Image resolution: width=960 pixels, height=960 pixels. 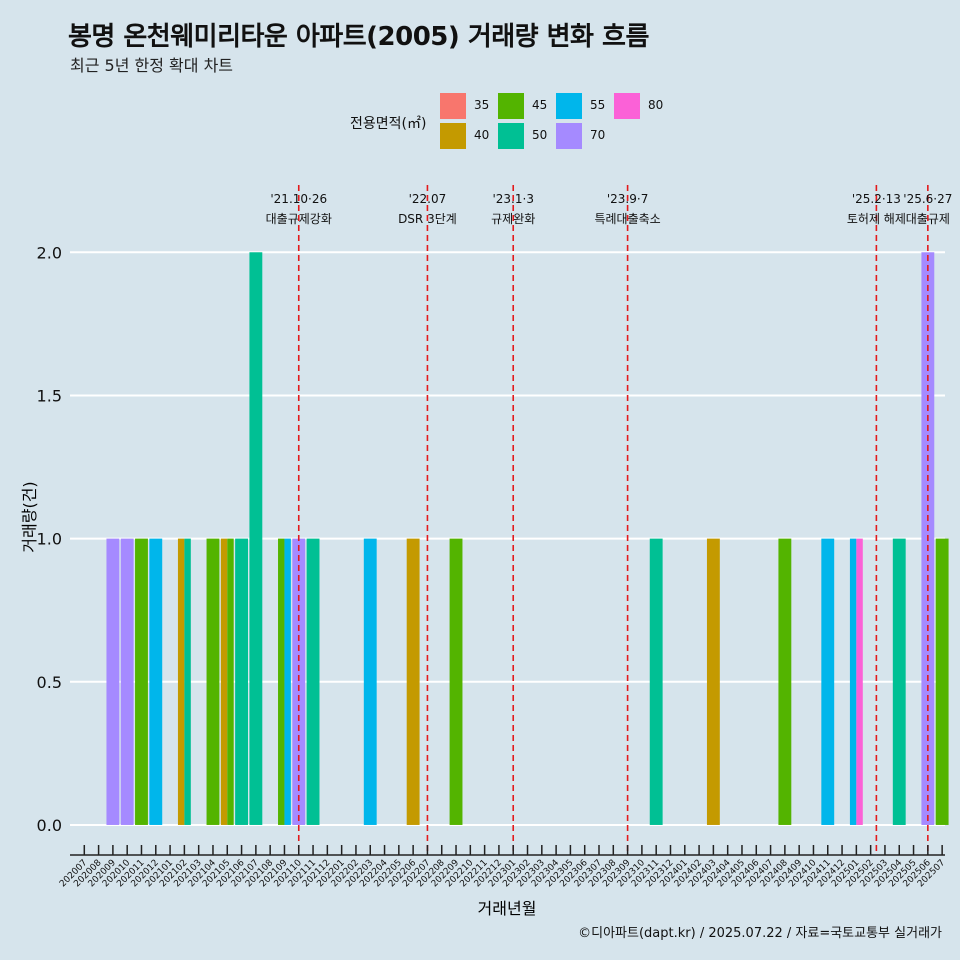 I want to click on event-label: 대출규제, so click(x=928, y=219).